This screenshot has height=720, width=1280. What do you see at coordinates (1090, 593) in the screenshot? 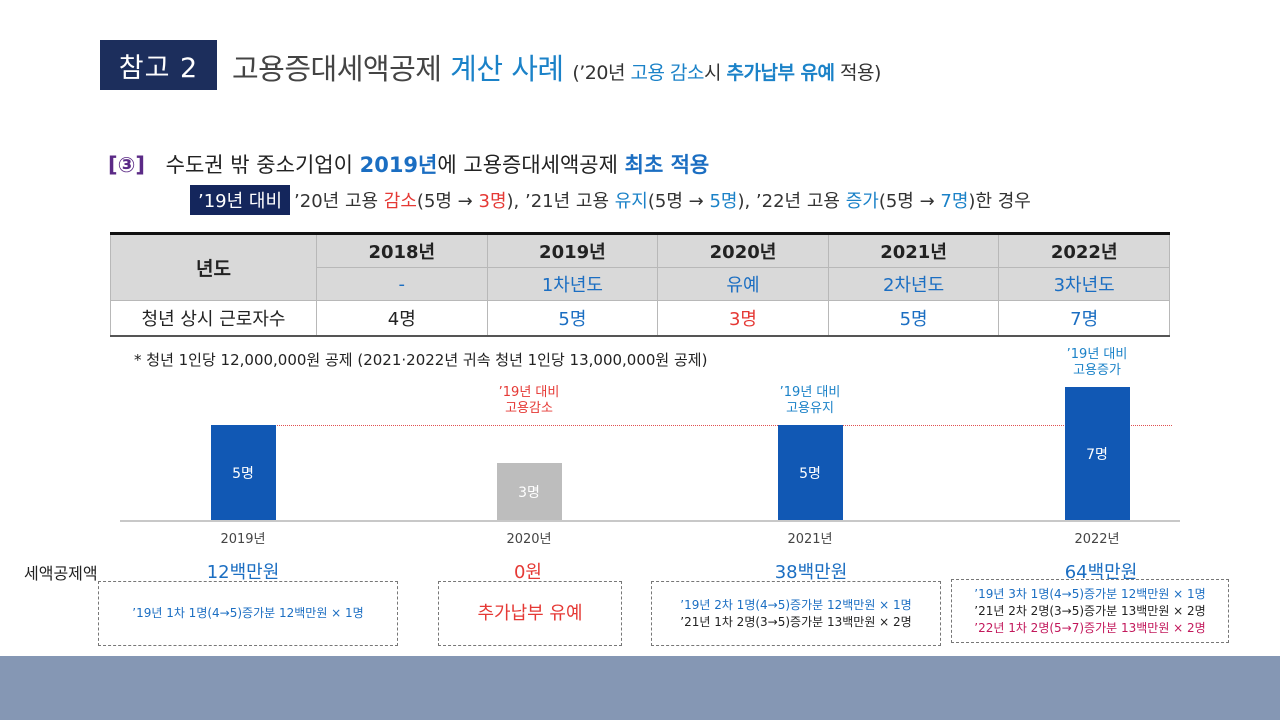
I see `credit-detail-line: ’19년 3차 1명(4→5)증가분 12백만원 × 1명` at bounding box center [1090, 593].